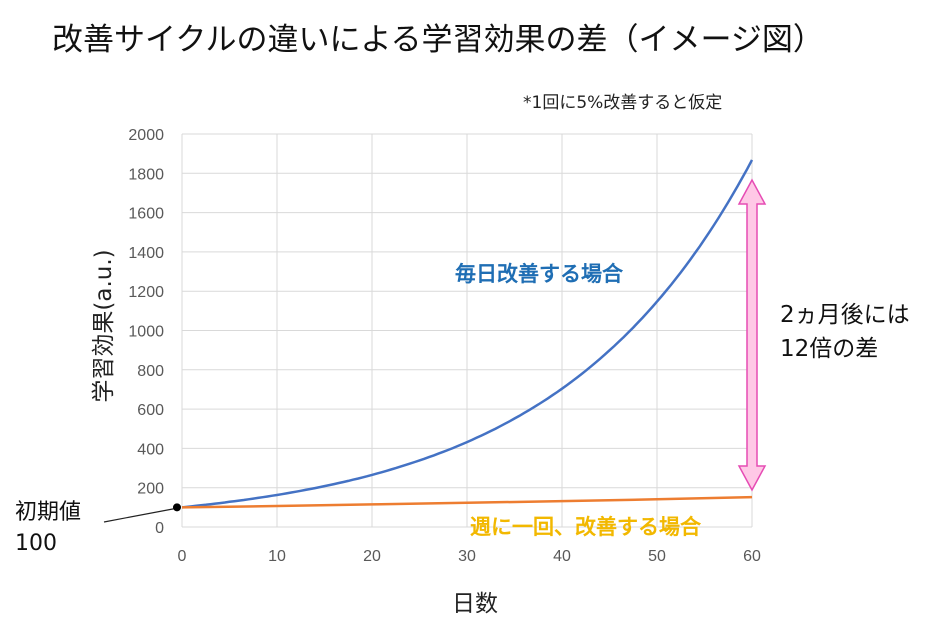  What do you see at coordinates (146, 214) in the screenshot?
I see `y-tick-label-8: 1600` at bounding box center [146, 214].